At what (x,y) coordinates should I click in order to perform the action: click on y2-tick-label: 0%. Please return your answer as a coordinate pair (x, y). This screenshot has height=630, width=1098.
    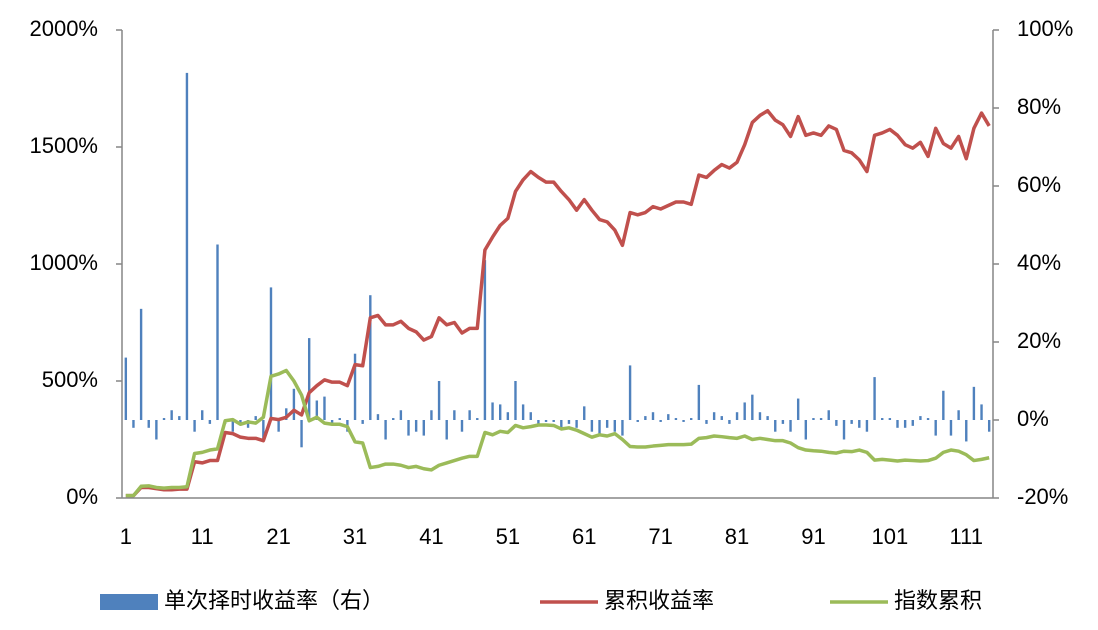
    Looking at the image, I should click on (1033, 418).